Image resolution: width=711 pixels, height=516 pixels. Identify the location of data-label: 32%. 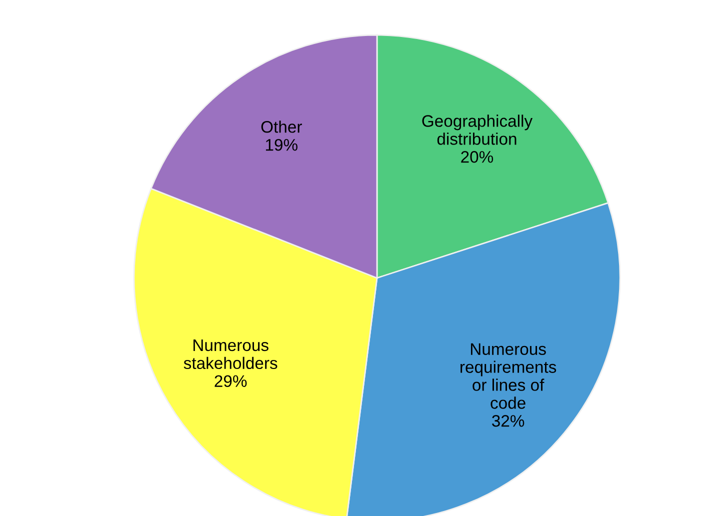
(508, 421).